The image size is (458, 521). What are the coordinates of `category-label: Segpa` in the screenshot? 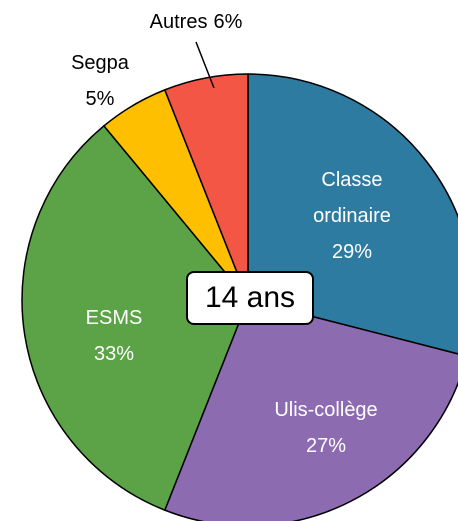 It's located at (100, 63).